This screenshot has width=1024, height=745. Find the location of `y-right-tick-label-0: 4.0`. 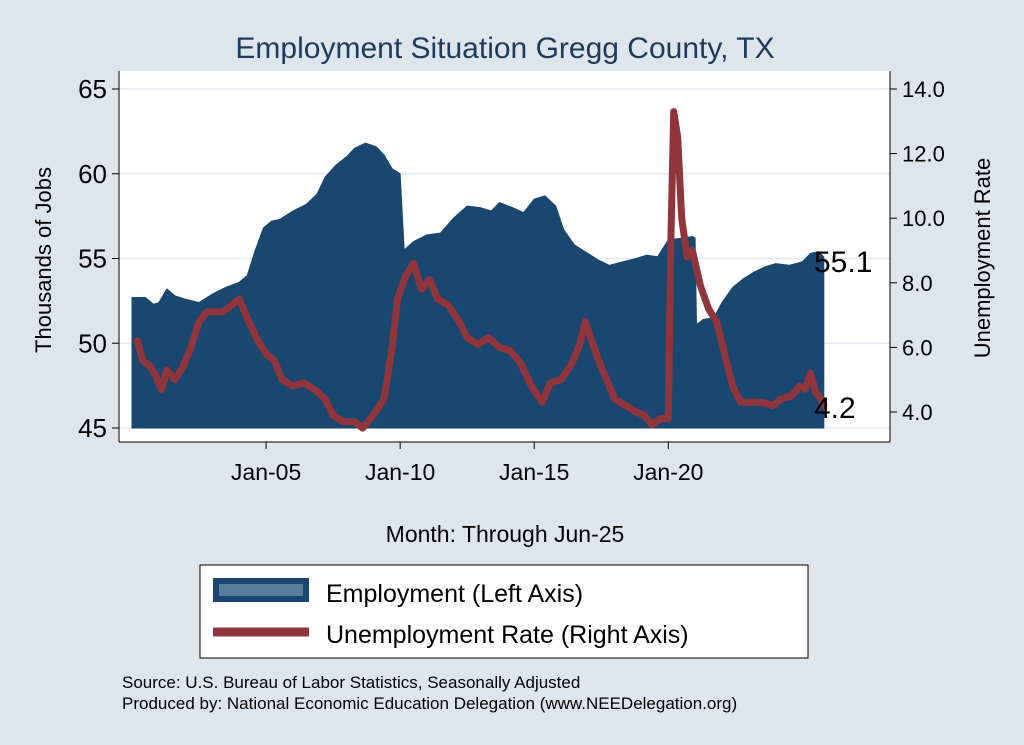

y-right-tick-label-0: 4.0 is located at coordinates (917, 412).